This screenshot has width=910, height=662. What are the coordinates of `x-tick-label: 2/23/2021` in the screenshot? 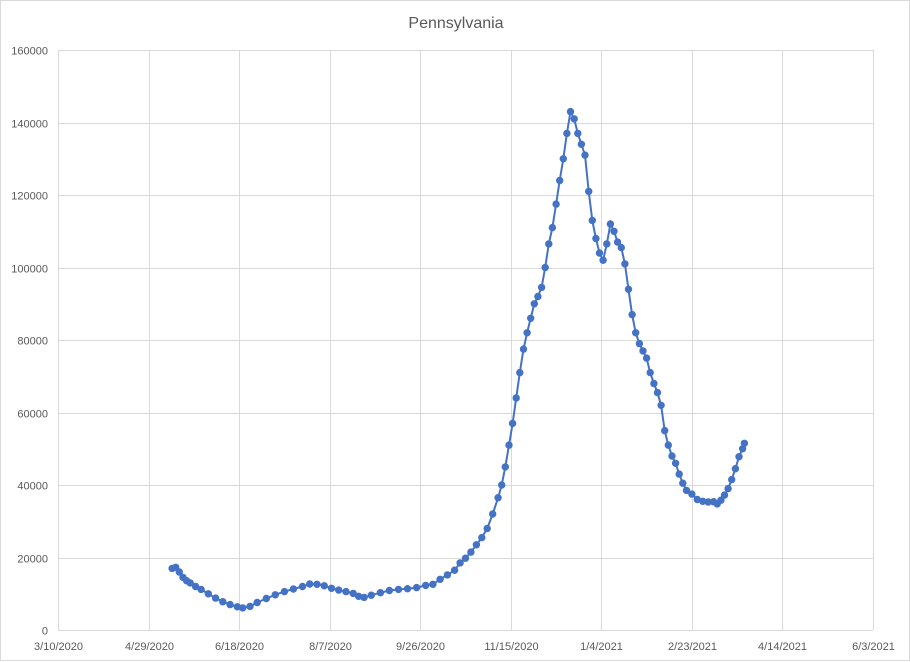 It's located at (692, 647).